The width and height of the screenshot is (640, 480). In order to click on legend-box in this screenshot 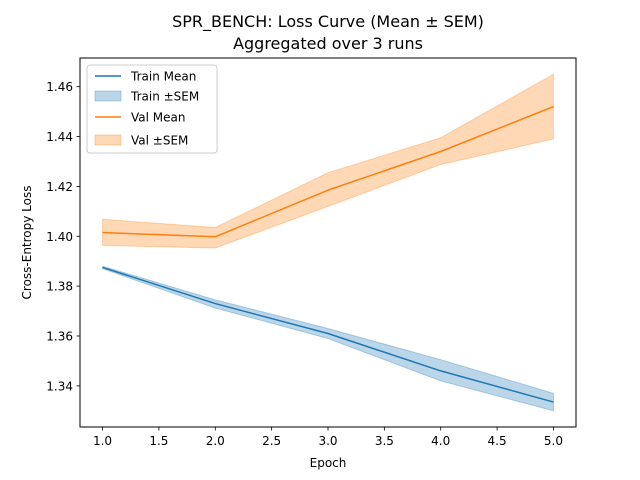, I will do `click(152, 109)`.